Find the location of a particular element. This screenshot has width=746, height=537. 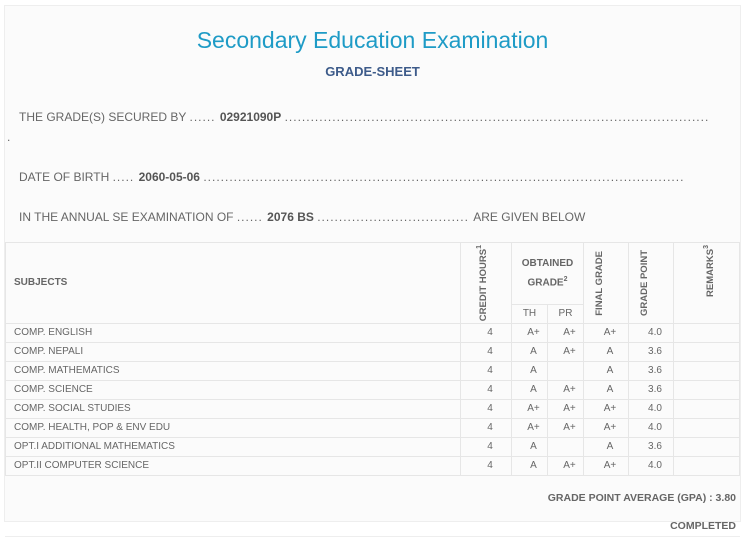

symbol-number: 02921090P is located at coordinates (250, 117).